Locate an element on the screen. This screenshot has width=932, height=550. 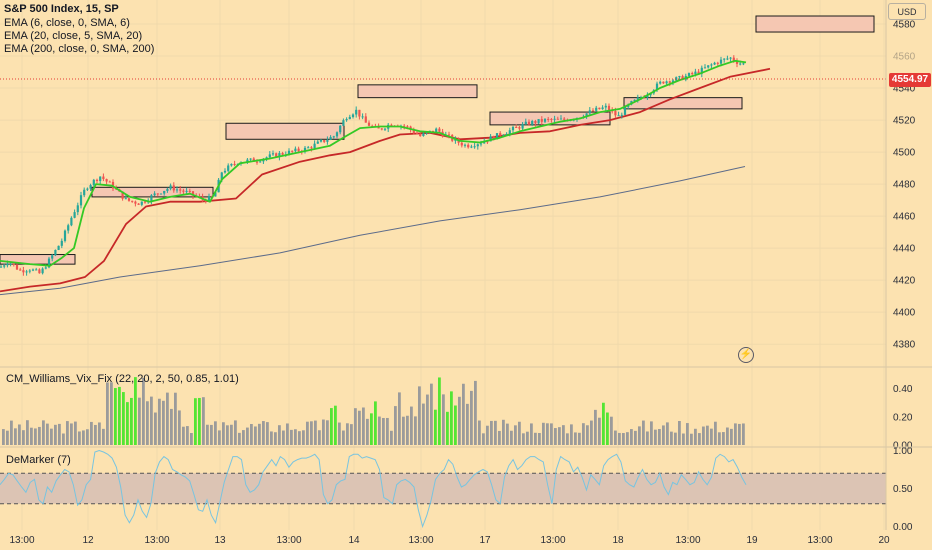
time-tick-label: 12 is located at coordinates (88, 540).